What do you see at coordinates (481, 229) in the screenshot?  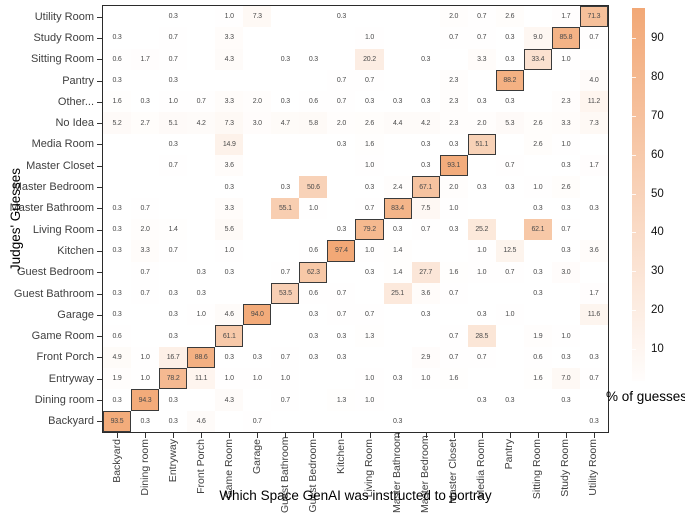 I see `heatmap-cell: 25.2` at bounding box center [481, 229].